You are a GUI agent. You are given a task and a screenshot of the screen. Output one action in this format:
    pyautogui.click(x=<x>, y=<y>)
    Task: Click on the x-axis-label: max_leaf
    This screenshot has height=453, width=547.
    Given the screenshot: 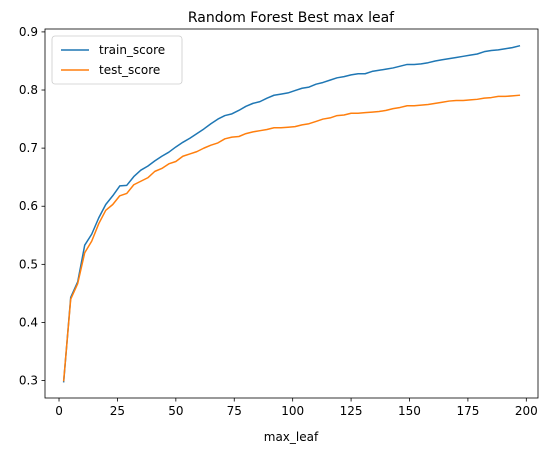 What is the action you would take?
    pyautogui.click(x=291, y=437)
    